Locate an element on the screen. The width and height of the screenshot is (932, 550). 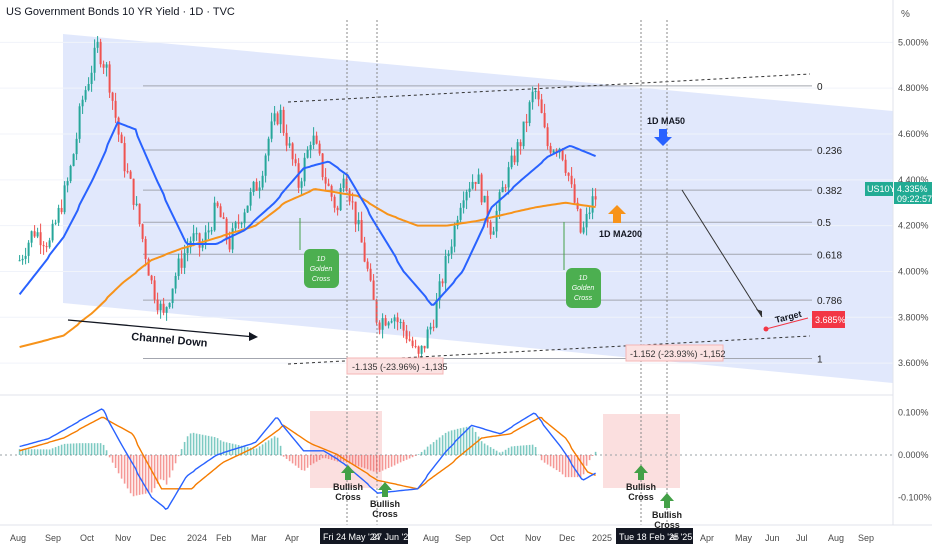
ma200-label: 1D MA200 is located at coordinates (620, 234).